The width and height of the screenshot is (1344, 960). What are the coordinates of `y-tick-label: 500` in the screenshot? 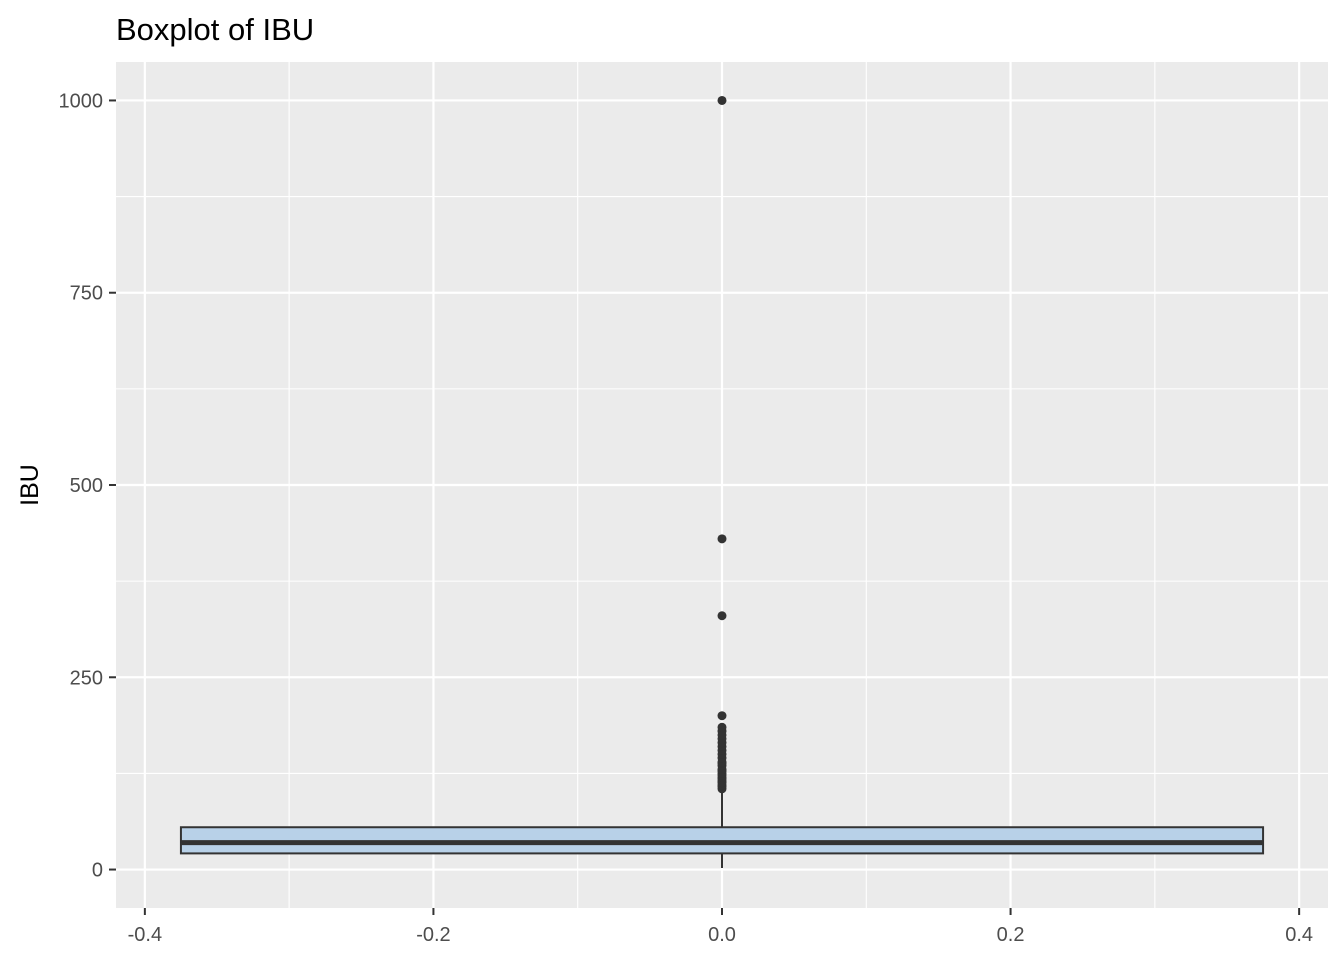 It's located at (86, 486).